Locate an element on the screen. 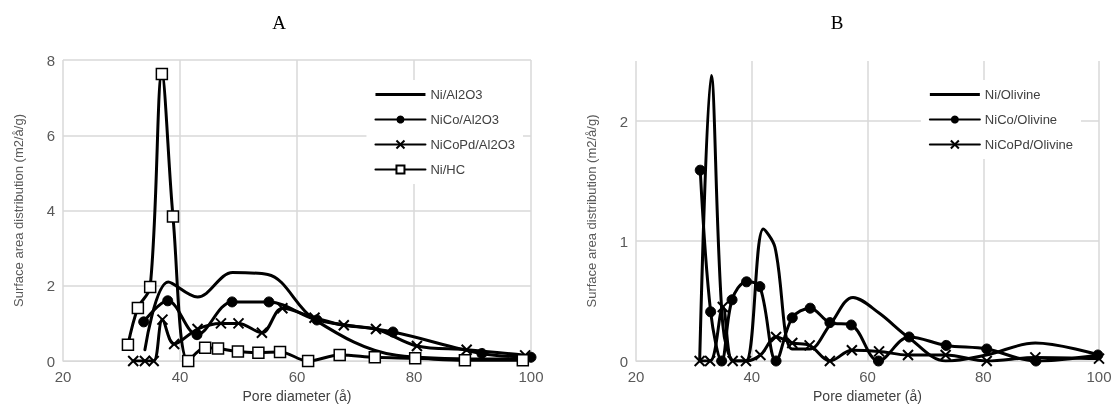 The image size is (1116, 414). legend-label: NiCo/Al2O3 is located at coordinates (465, 119).